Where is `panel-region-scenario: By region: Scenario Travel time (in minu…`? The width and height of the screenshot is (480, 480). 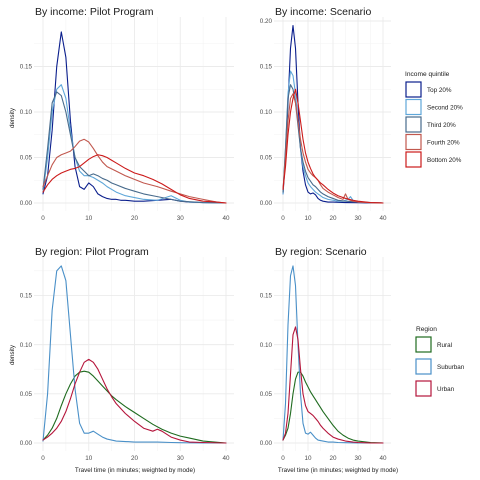
panel-region-scenario: By region: Scenario Travel time (in minu… is located at coordinates (329, 360).